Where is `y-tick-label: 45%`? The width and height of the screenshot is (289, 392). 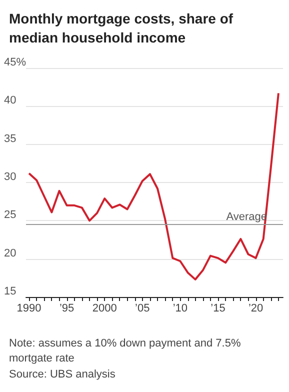
y-tick-label: 45% is located at coordinates (15, 62).